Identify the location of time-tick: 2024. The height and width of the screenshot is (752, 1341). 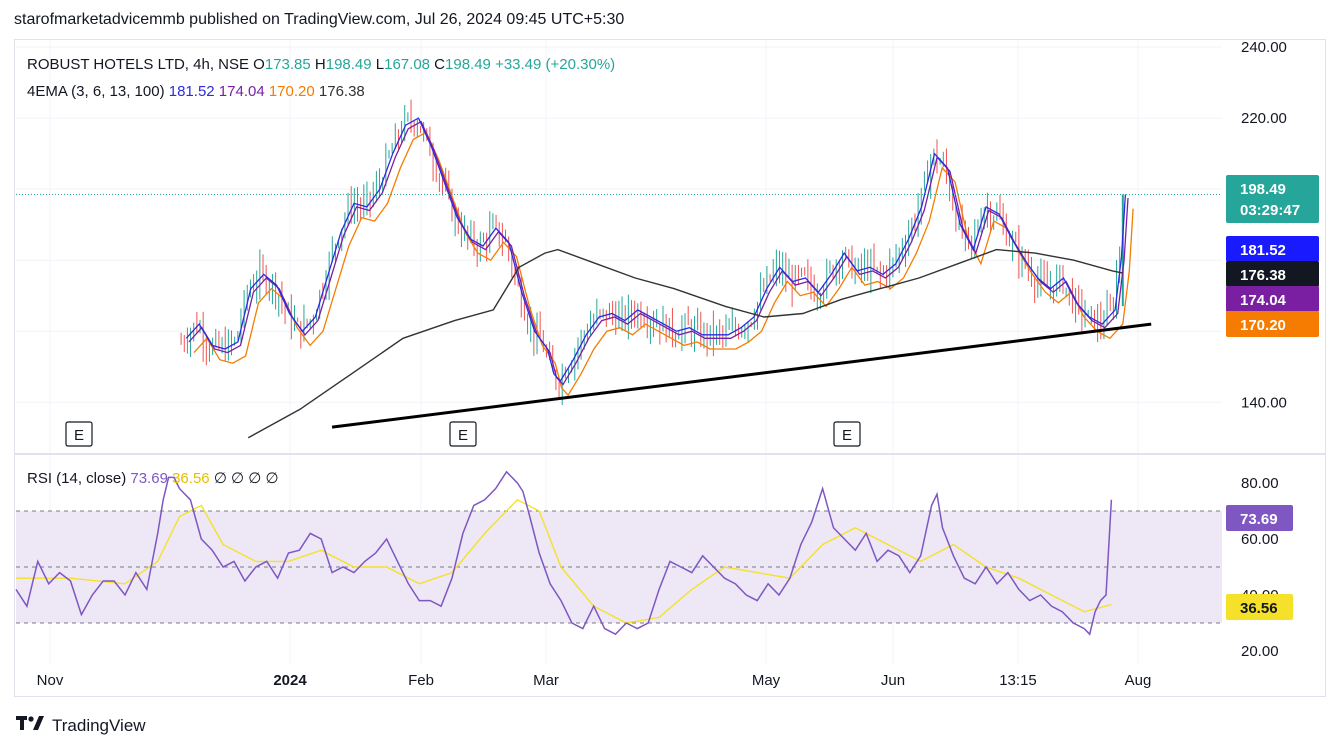
(290, 680).